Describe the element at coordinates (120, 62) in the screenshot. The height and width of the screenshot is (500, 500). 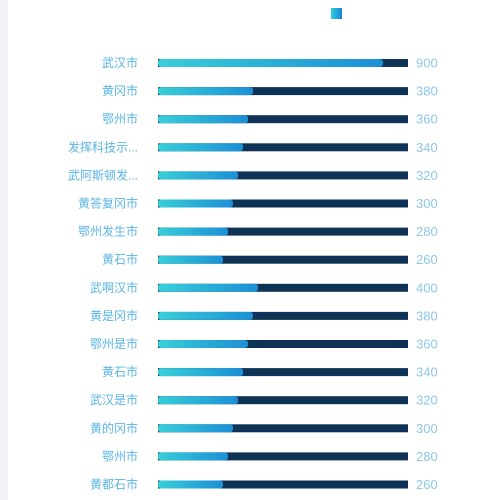
I see `category-label: 武汉市` at that location.